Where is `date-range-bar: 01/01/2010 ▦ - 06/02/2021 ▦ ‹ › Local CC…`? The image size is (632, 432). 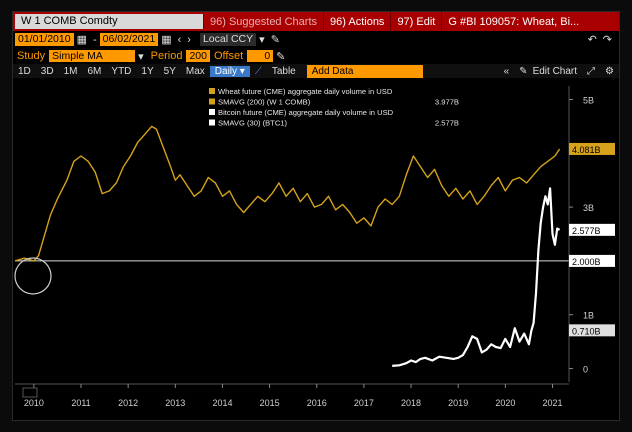
date-range-bar: 01/01/2010 ▦ - 06/02/2021 ▦ ‹ › Local CC… is located at coordinates (316, 39).